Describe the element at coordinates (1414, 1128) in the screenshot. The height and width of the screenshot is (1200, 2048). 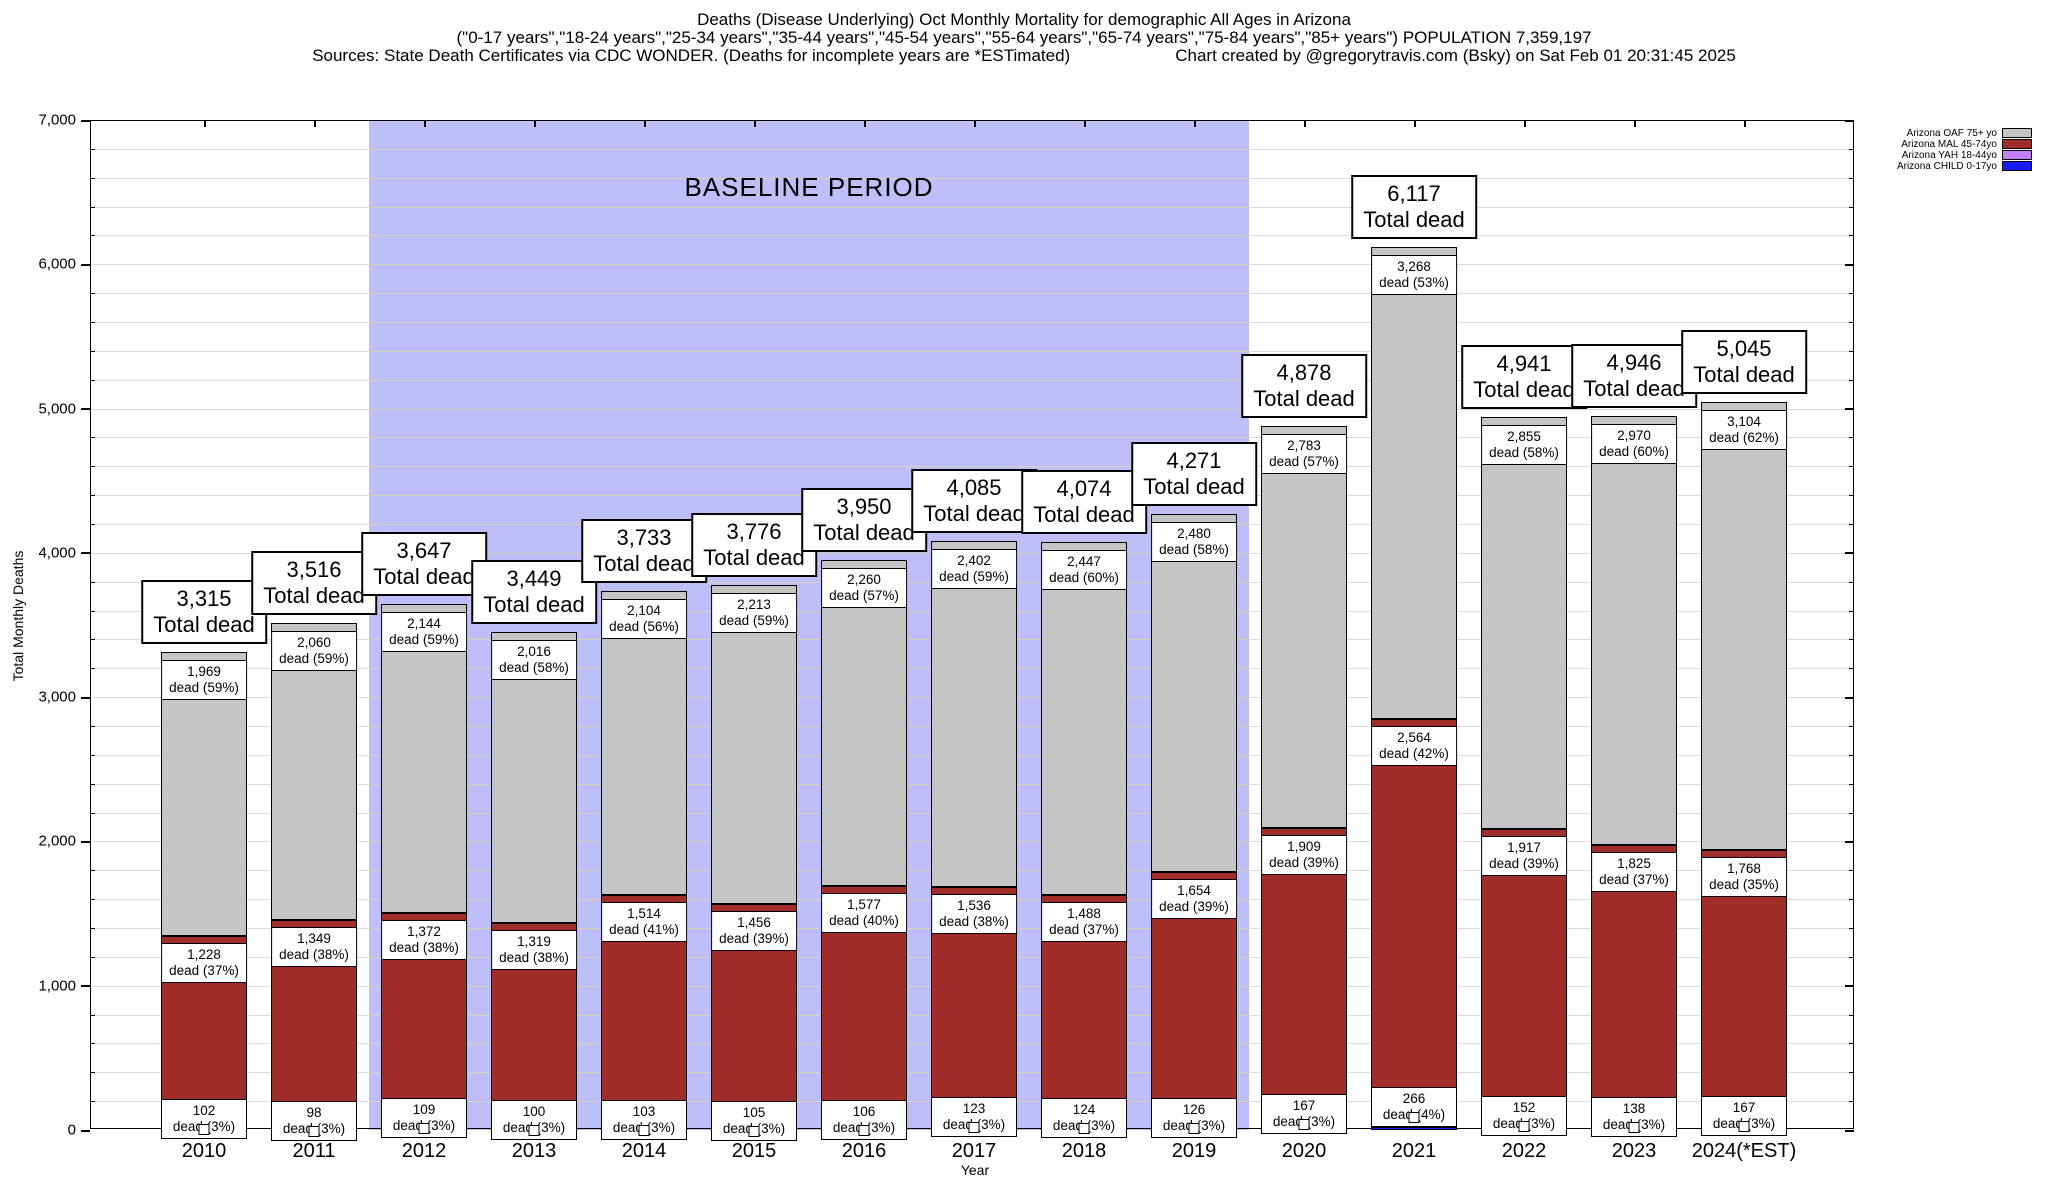
I see `bar-segment-child` at that location.